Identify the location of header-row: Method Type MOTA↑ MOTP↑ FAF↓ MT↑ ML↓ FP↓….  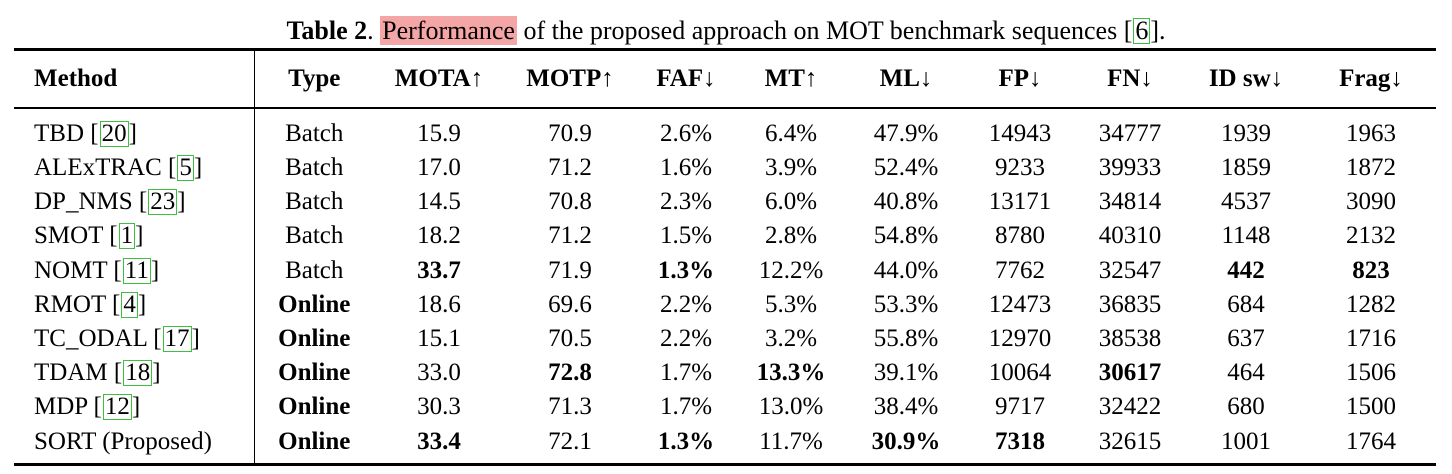
(725, 78).